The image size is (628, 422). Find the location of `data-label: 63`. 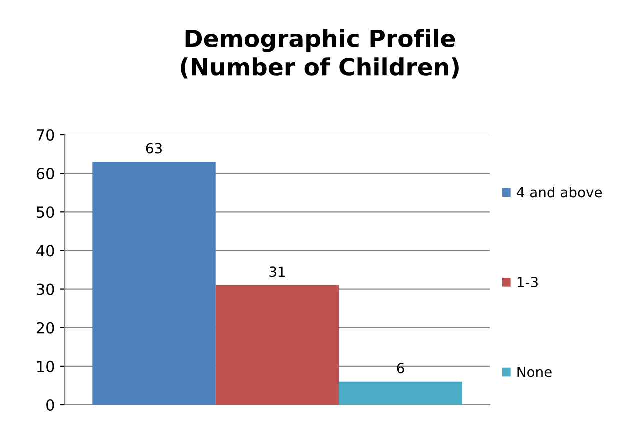

data-label: 63 is located at coordinates (154, 148).